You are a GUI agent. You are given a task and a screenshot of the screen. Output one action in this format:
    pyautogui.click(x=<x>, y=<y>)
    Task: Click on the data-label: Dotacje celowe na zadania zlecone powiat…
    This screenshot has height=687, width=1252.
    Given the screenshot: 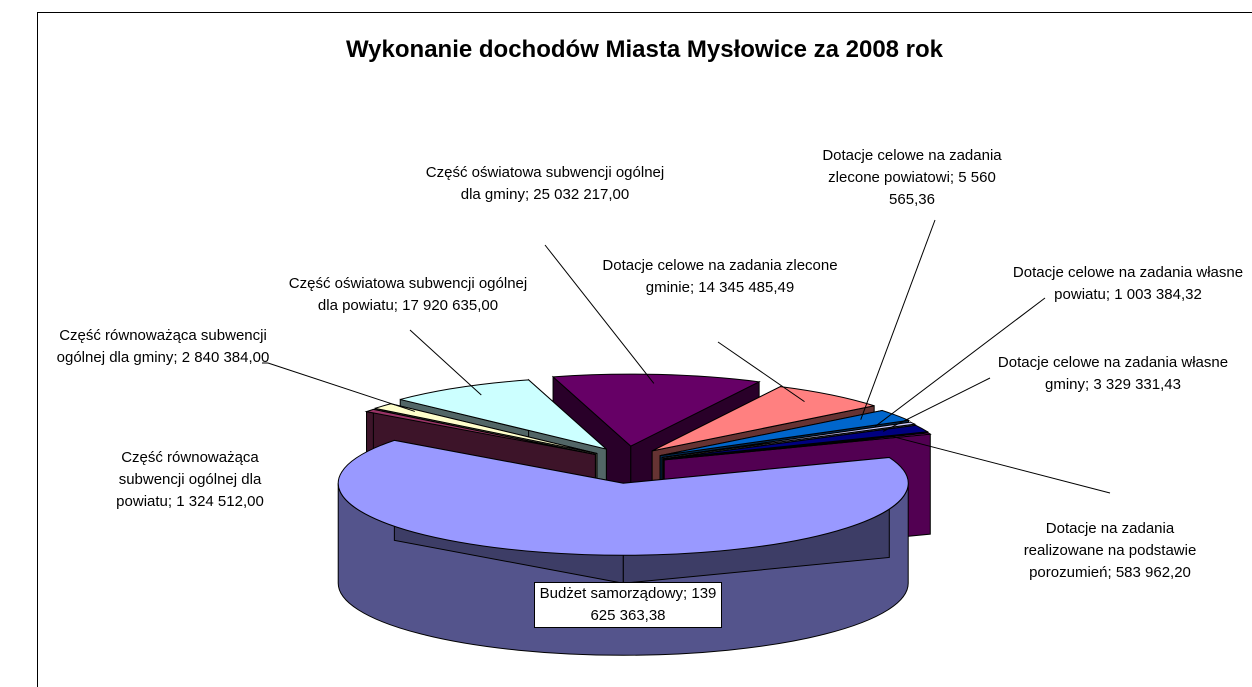 What is the action you would take?
    pyautogui.click(x=912, y=178)
    